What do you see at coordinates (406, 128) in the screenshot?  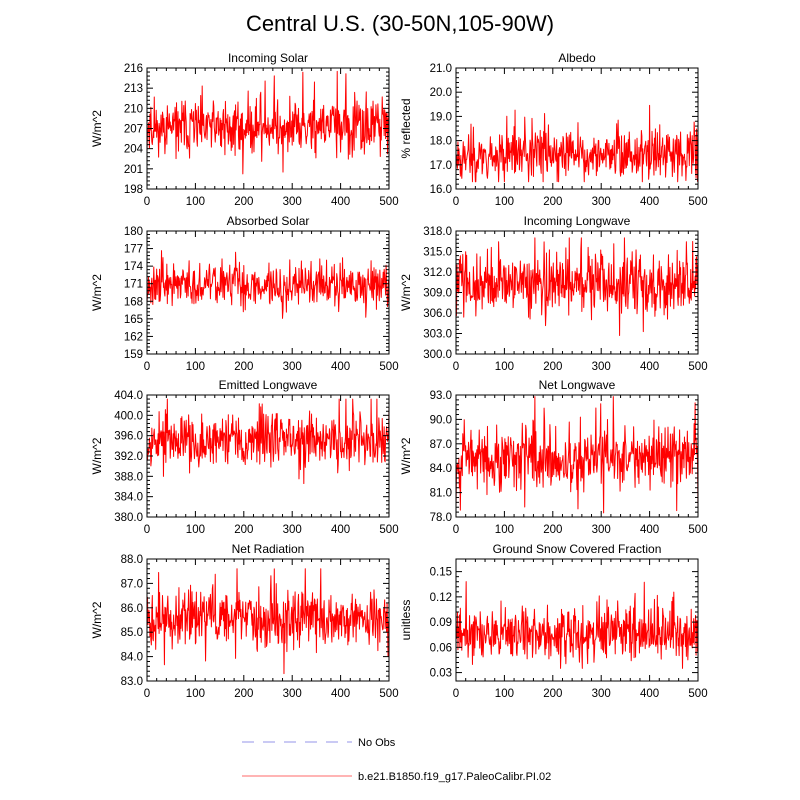 I see `y-axis-label: % reflected` at bounding box center [406, 128].